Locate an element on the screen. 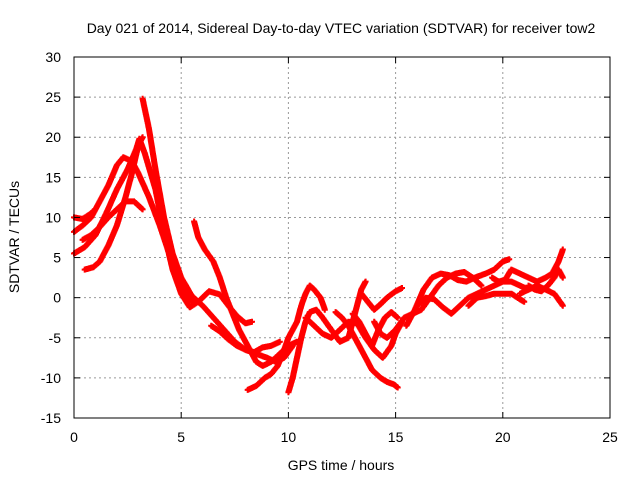 This screenshot has width=640, height=480. x-tick-label: 15 is located at coordinates (396, 437).